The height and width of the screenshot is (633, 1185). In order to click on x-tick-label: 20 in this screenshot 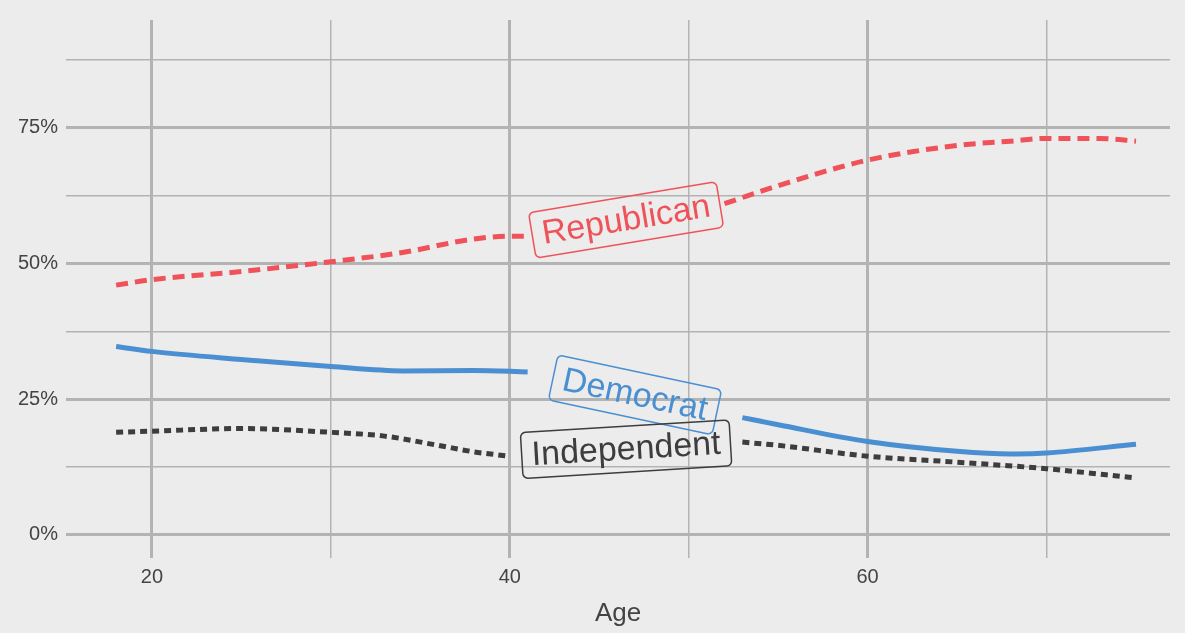, I will do `click(152, 576)`.